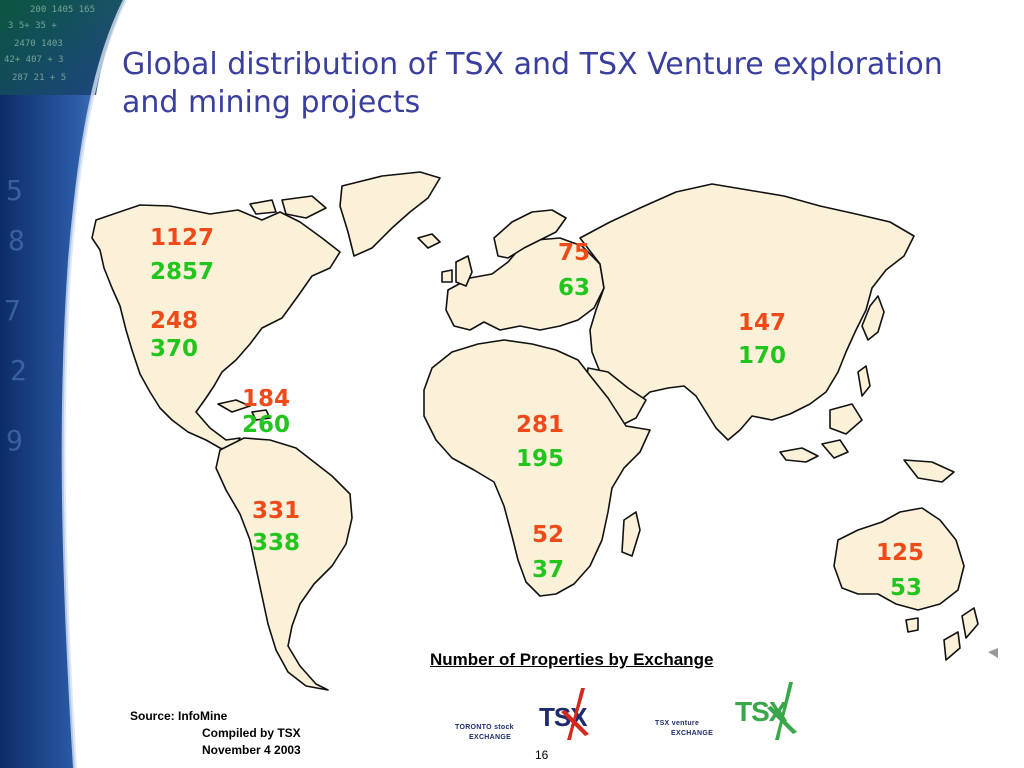 The height and width of the screenshot is (768, 1024). Describe the element at coordinates (574, 288) in the screenshot. I see `europe-venture-count: 63` at that location.